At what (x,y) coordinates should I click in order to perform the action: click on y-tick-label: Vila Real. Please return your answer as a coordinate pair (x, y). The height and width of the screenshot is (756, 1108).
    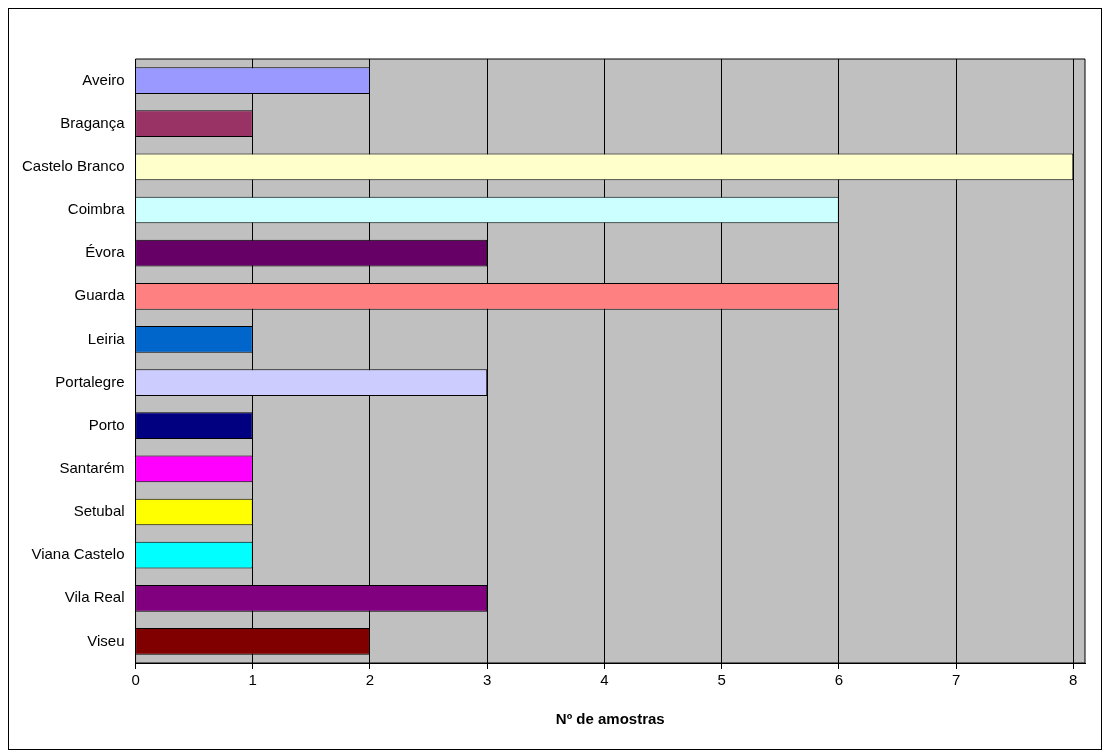
    Looking at the image, I should click on (94, 597).